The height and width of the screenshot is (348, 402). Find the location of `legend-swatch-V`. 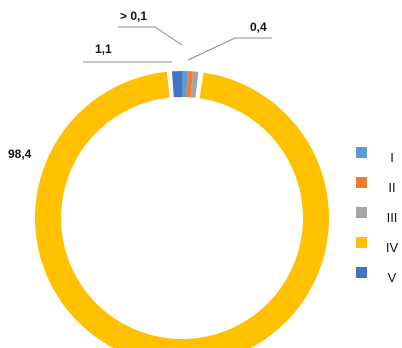

legend-swatch-V is located at coordinates (361, 272).